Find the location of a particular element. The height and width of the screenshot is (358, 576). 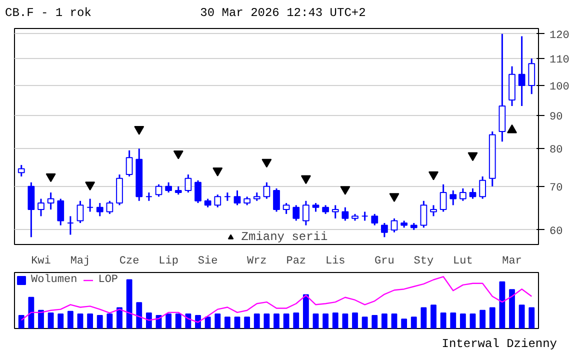

legend-label: Wolumen is located at coordinates (54, 280).